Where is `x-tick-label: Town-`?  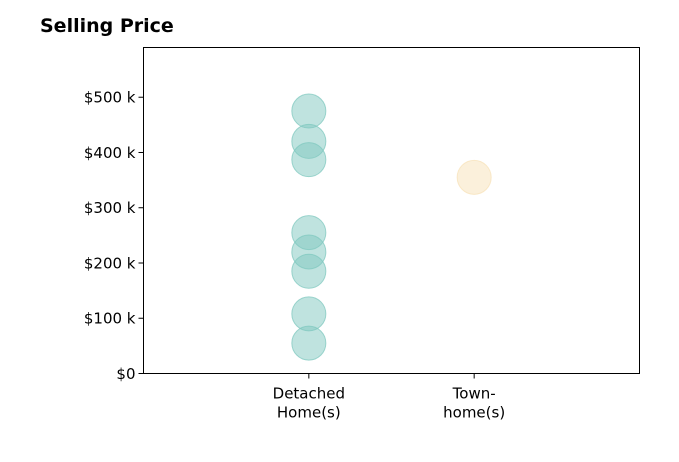 x-tick-label: Town- is located at coordinates (474, 394).